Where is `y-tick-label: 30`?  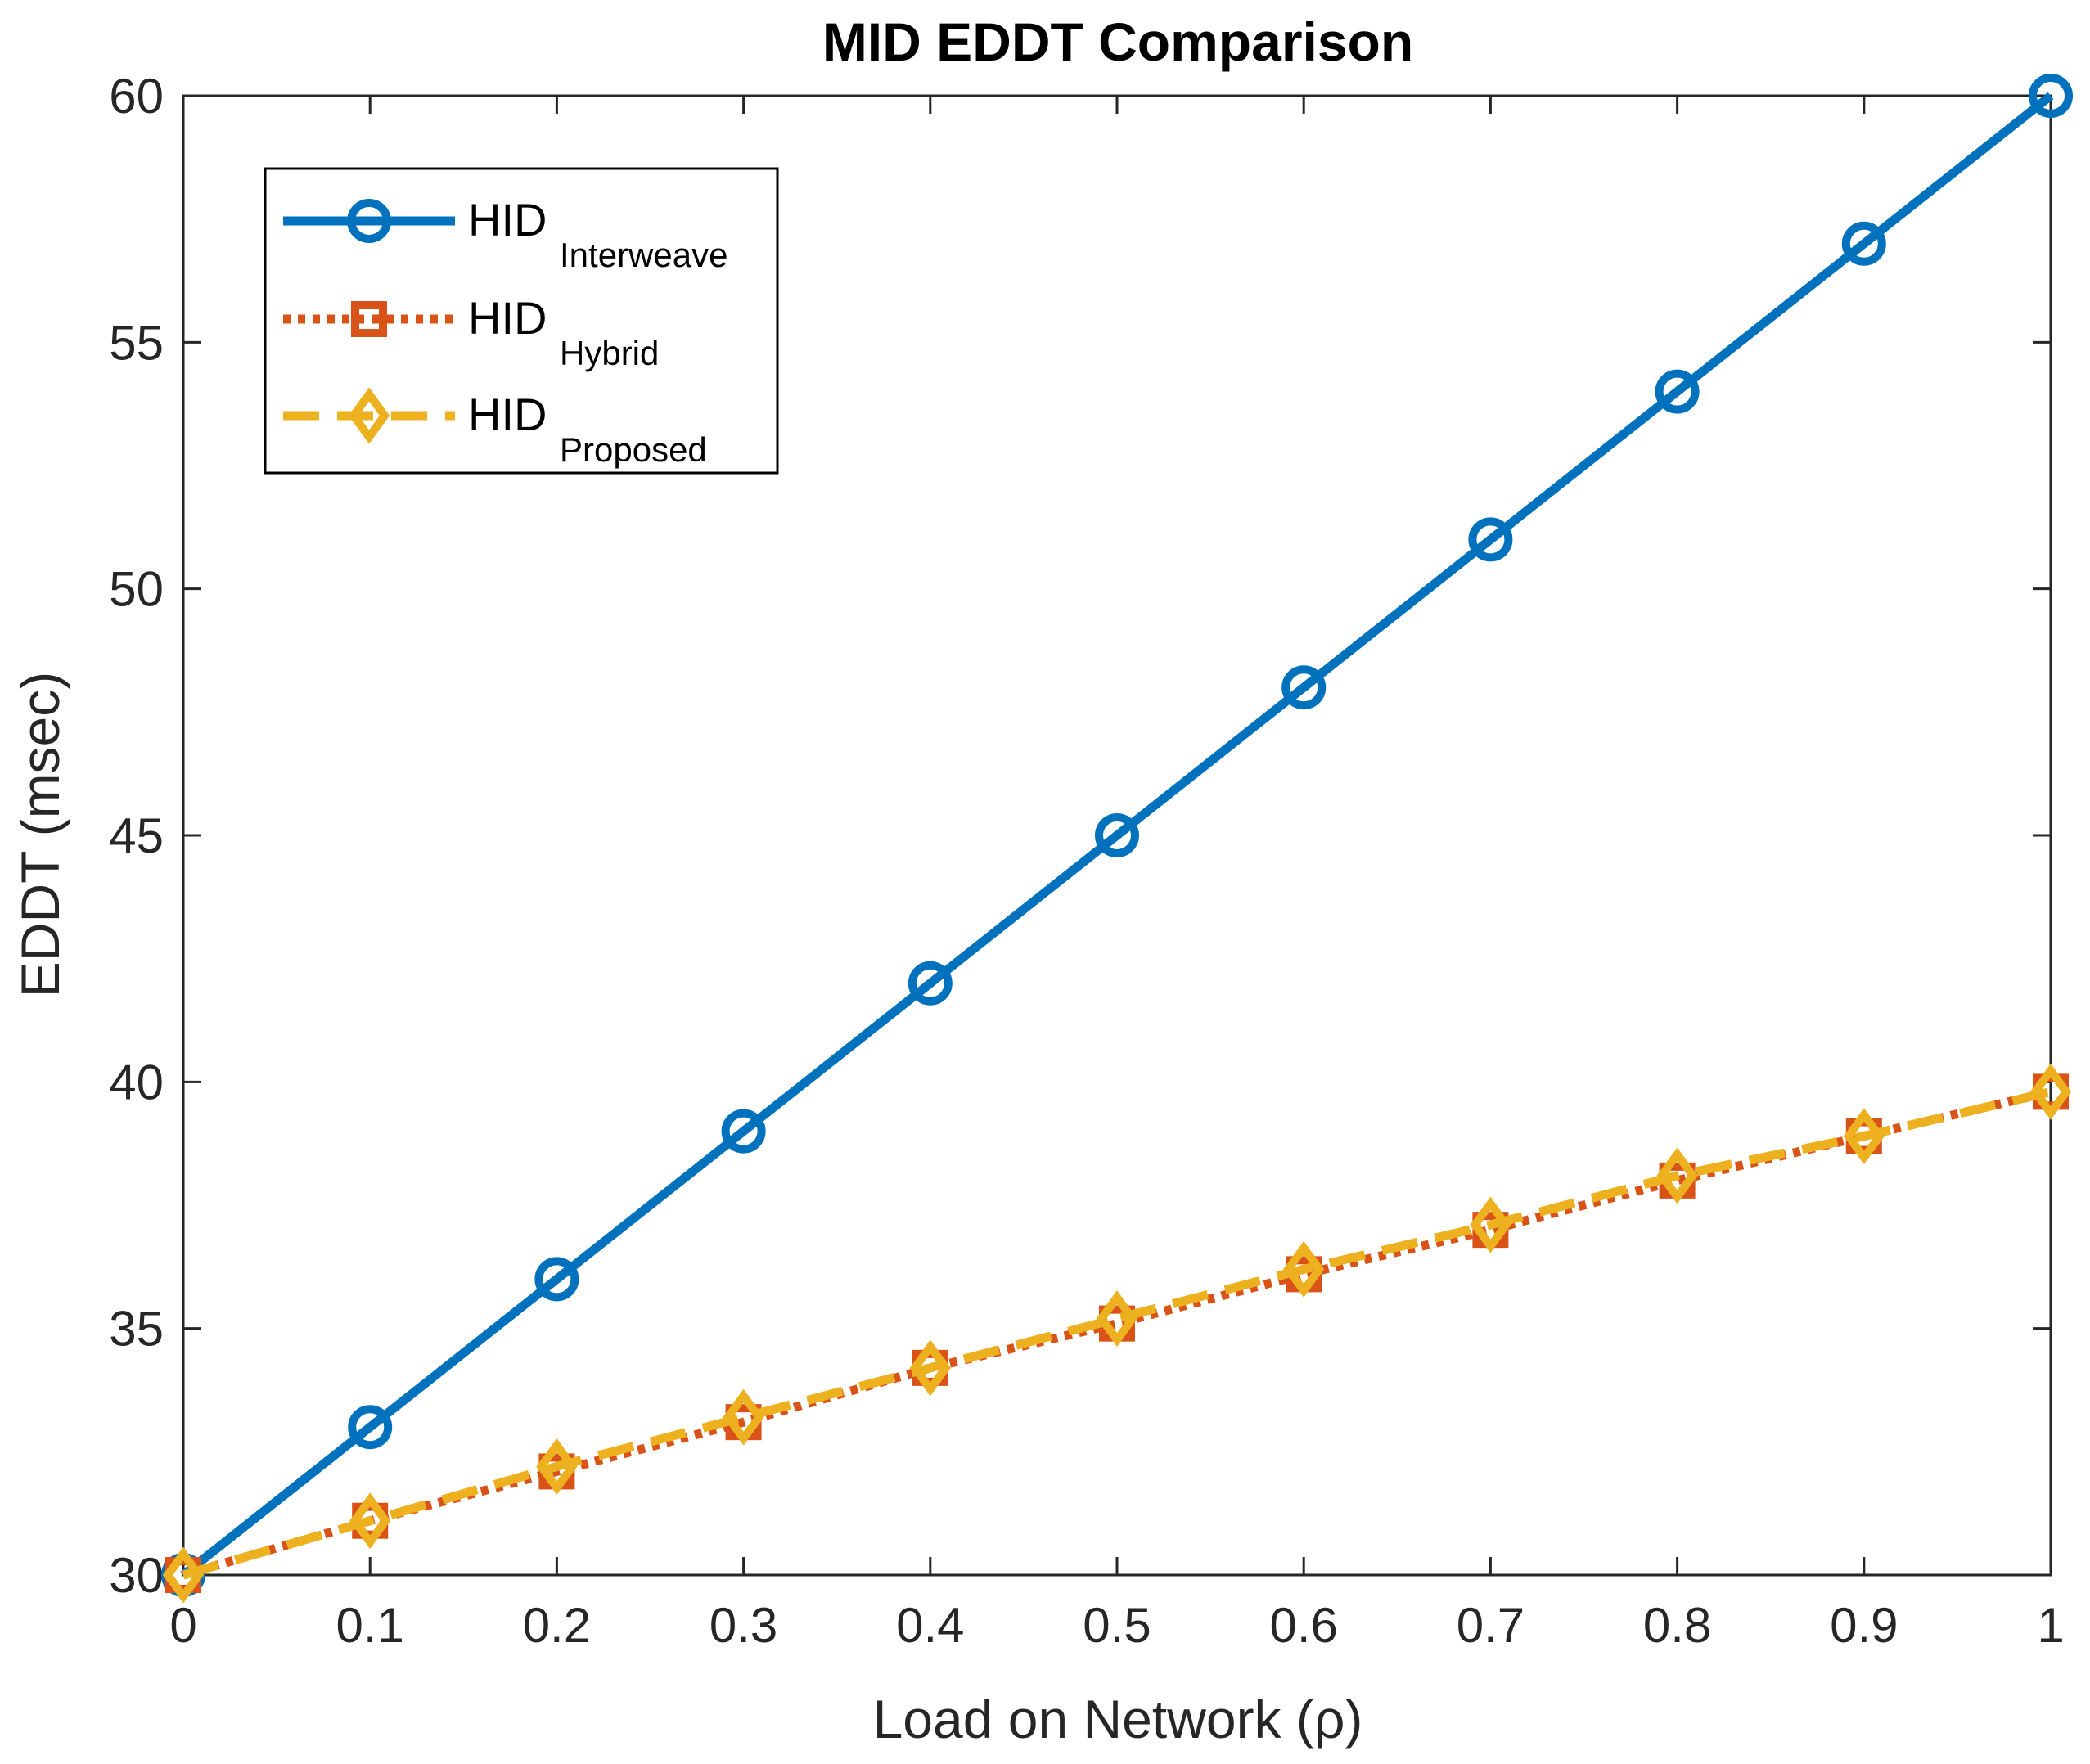 y-tick-label: 30 is located at coordinates (136, 1576).